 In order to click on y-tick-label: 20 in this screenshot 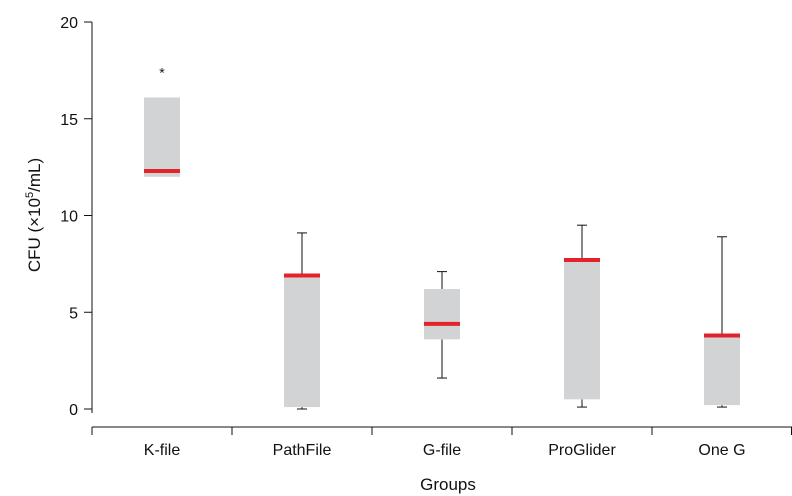, I will do `click(69, 23)`.